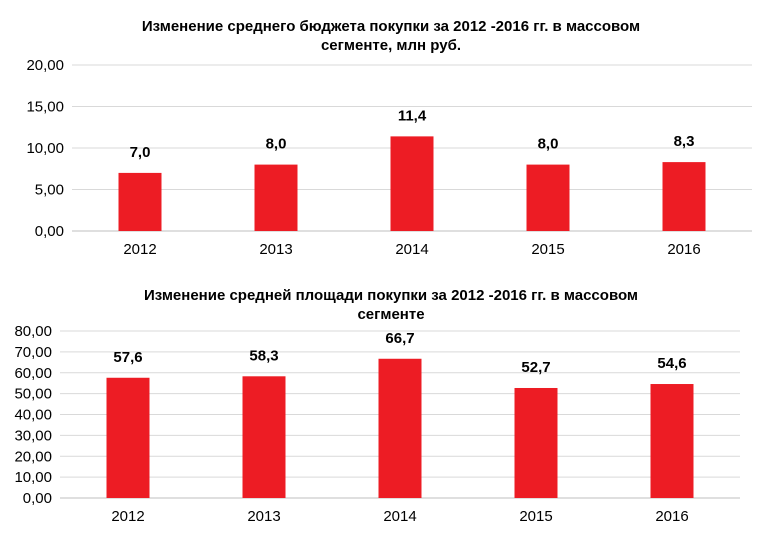  What do you see at coordinates (412, 115) in the screenshot?
I see `data-label: 11,4` at bounding box center [412, 115].